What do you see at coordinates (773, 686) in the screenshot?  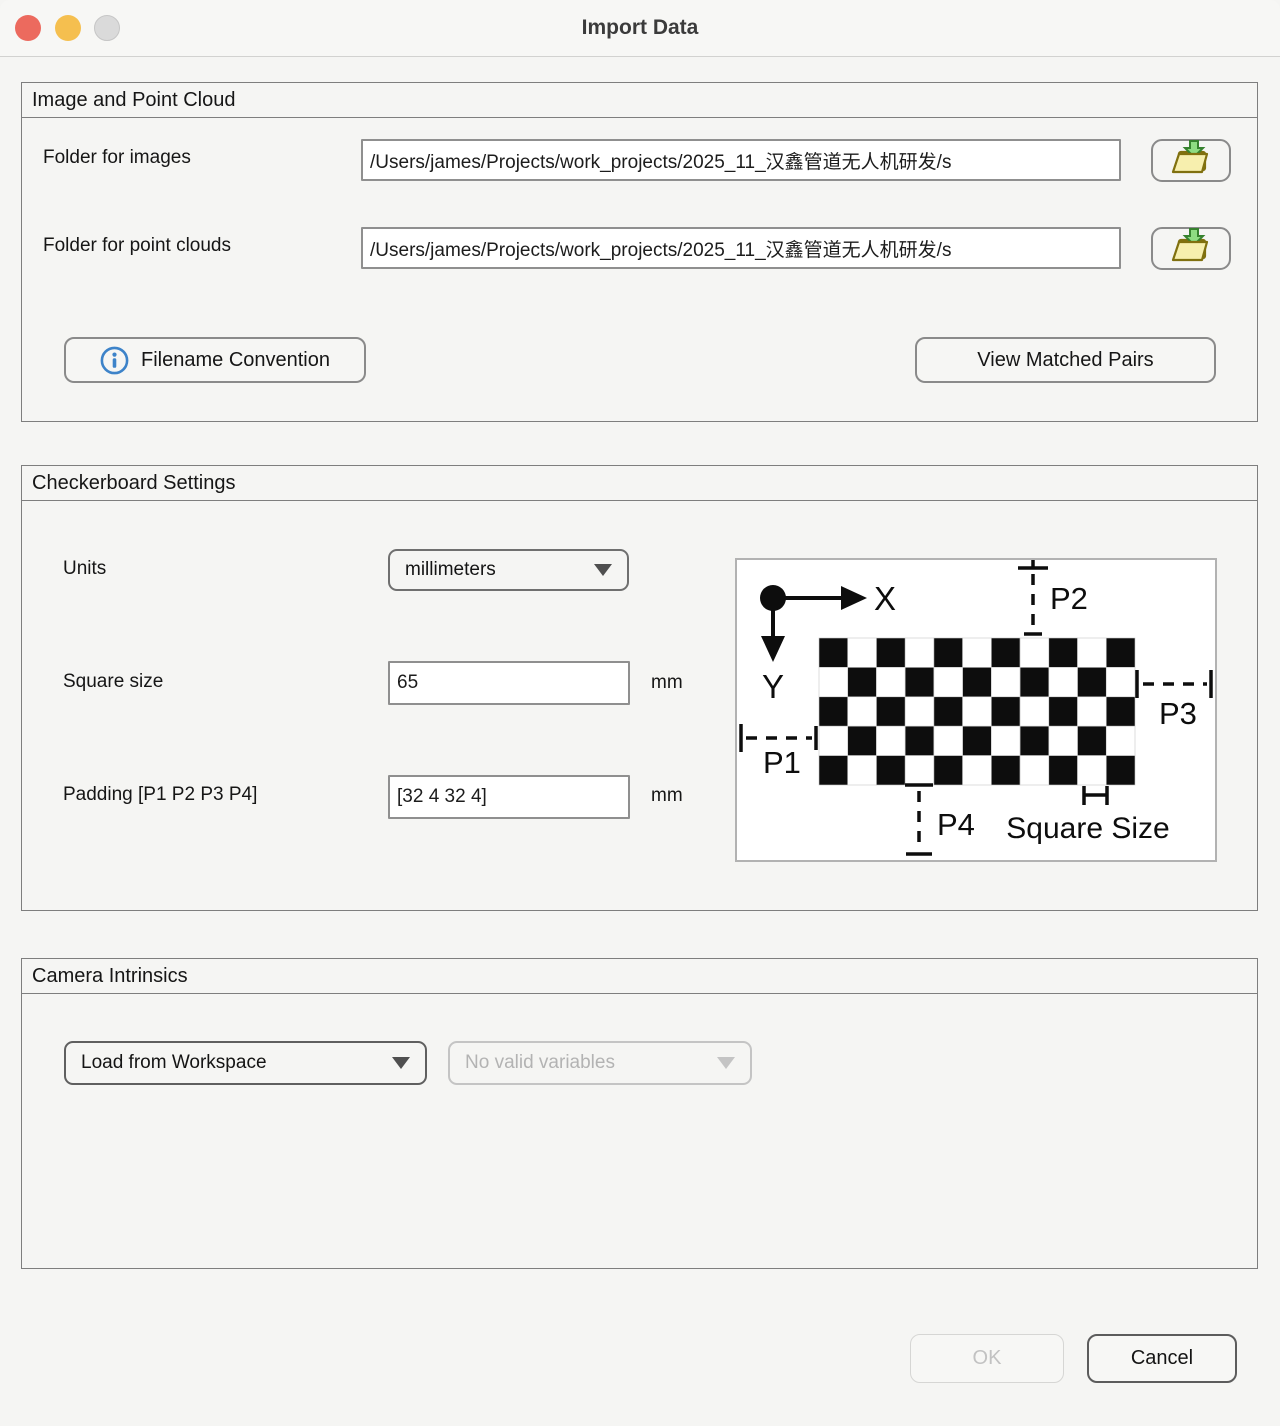 I see `y-axis-label: Y` at bounding box center [773, 686].